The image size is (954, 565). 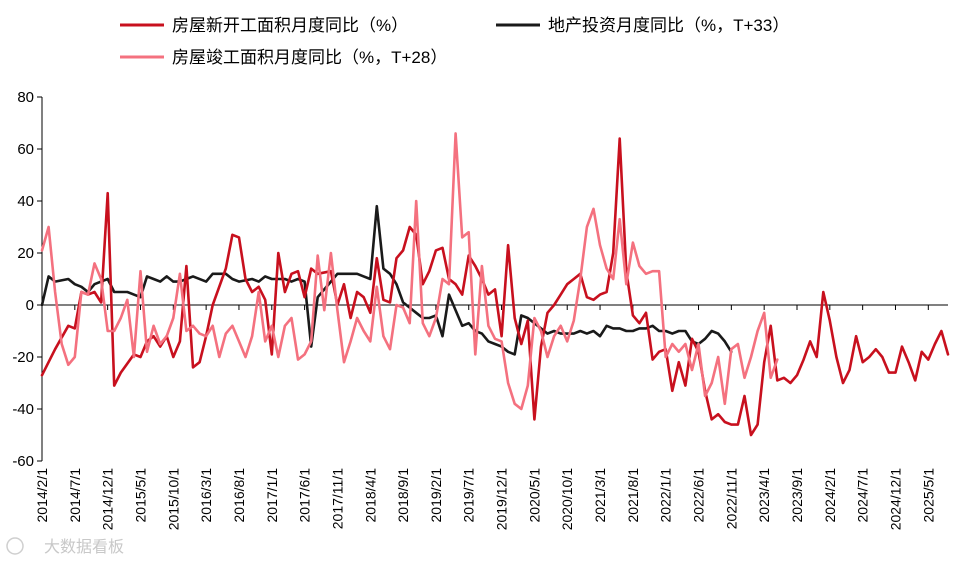 I want to click on legend-label: 房屋新开工面积月度同比（%）, so click(x=290, y=25).